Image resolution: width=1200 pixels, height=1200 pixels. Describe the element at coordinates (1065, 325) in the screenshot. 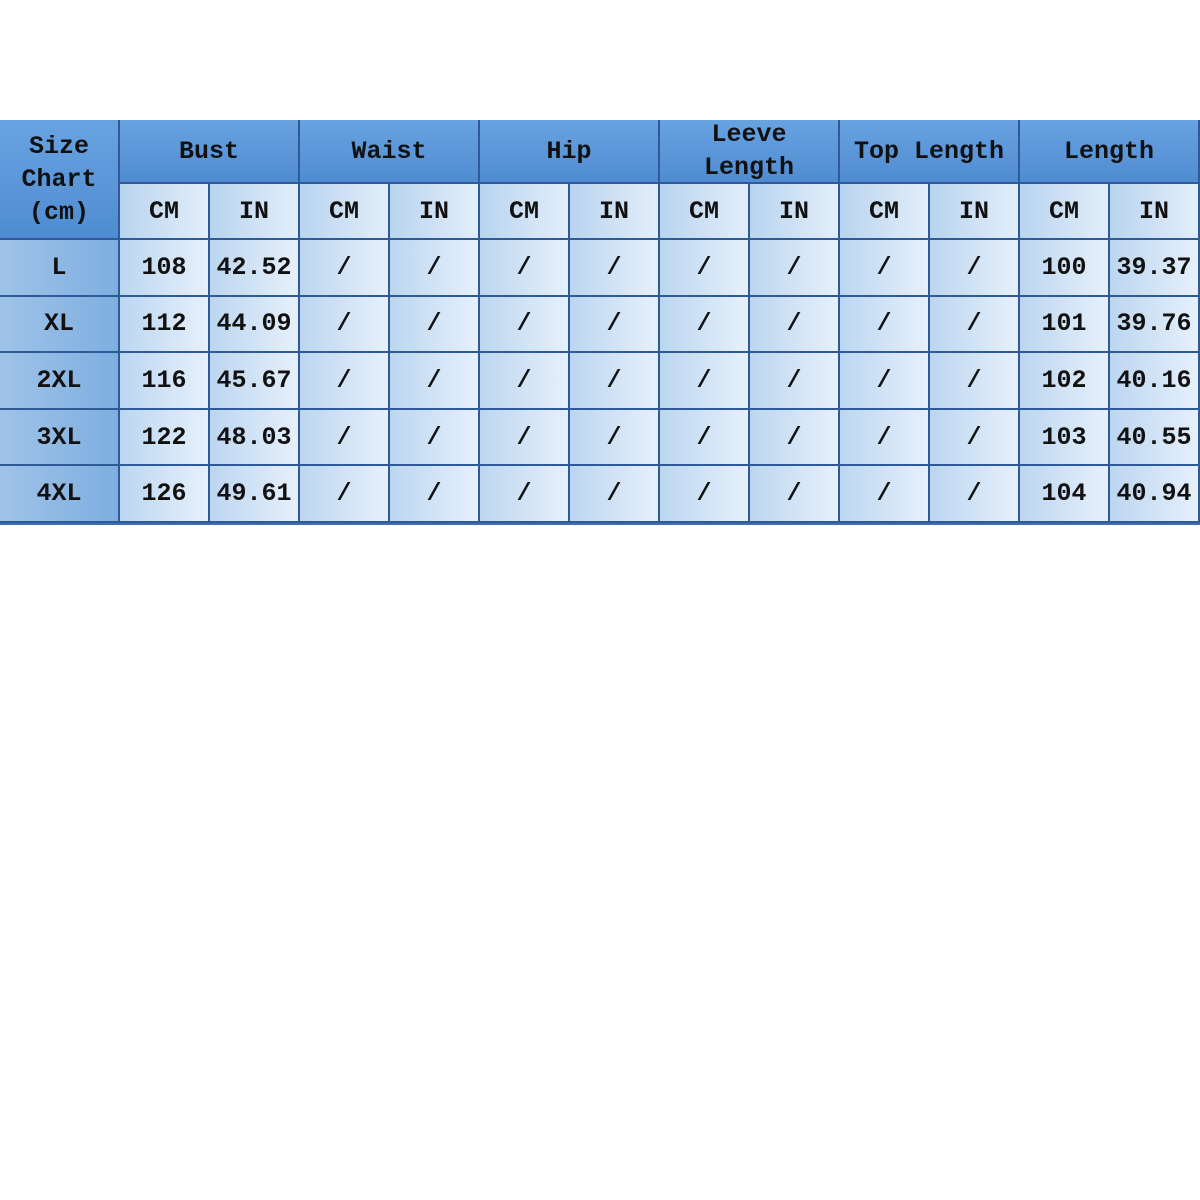

I see `value-cell: 101` at that location.